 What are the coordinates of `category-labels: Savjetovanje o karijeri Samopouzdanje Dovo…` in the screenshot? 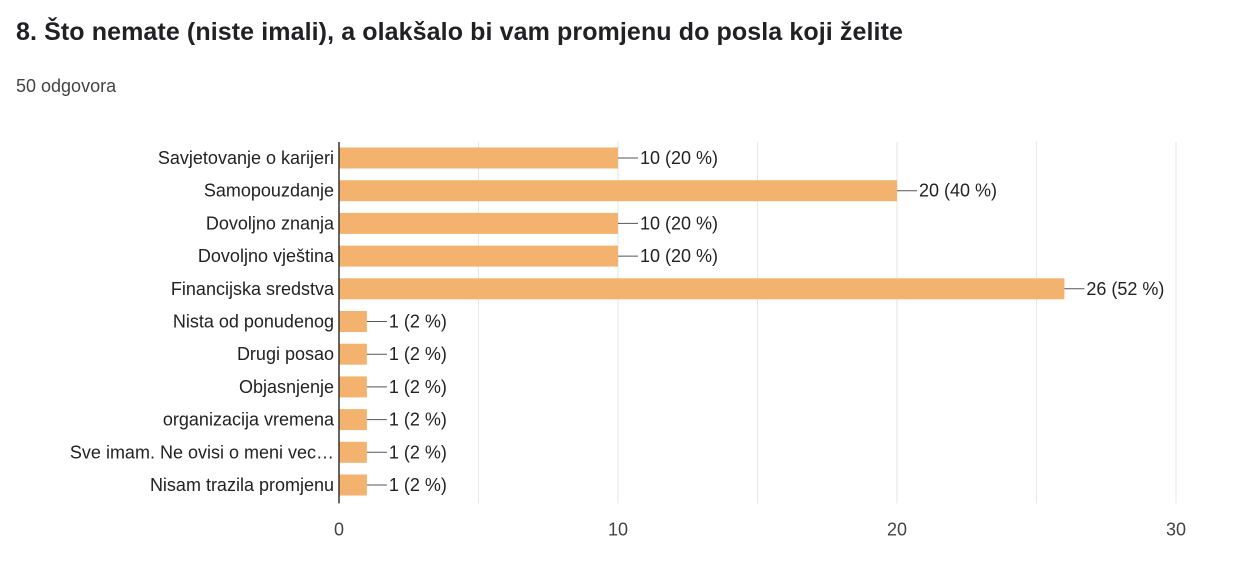 It's located at (202, 321).